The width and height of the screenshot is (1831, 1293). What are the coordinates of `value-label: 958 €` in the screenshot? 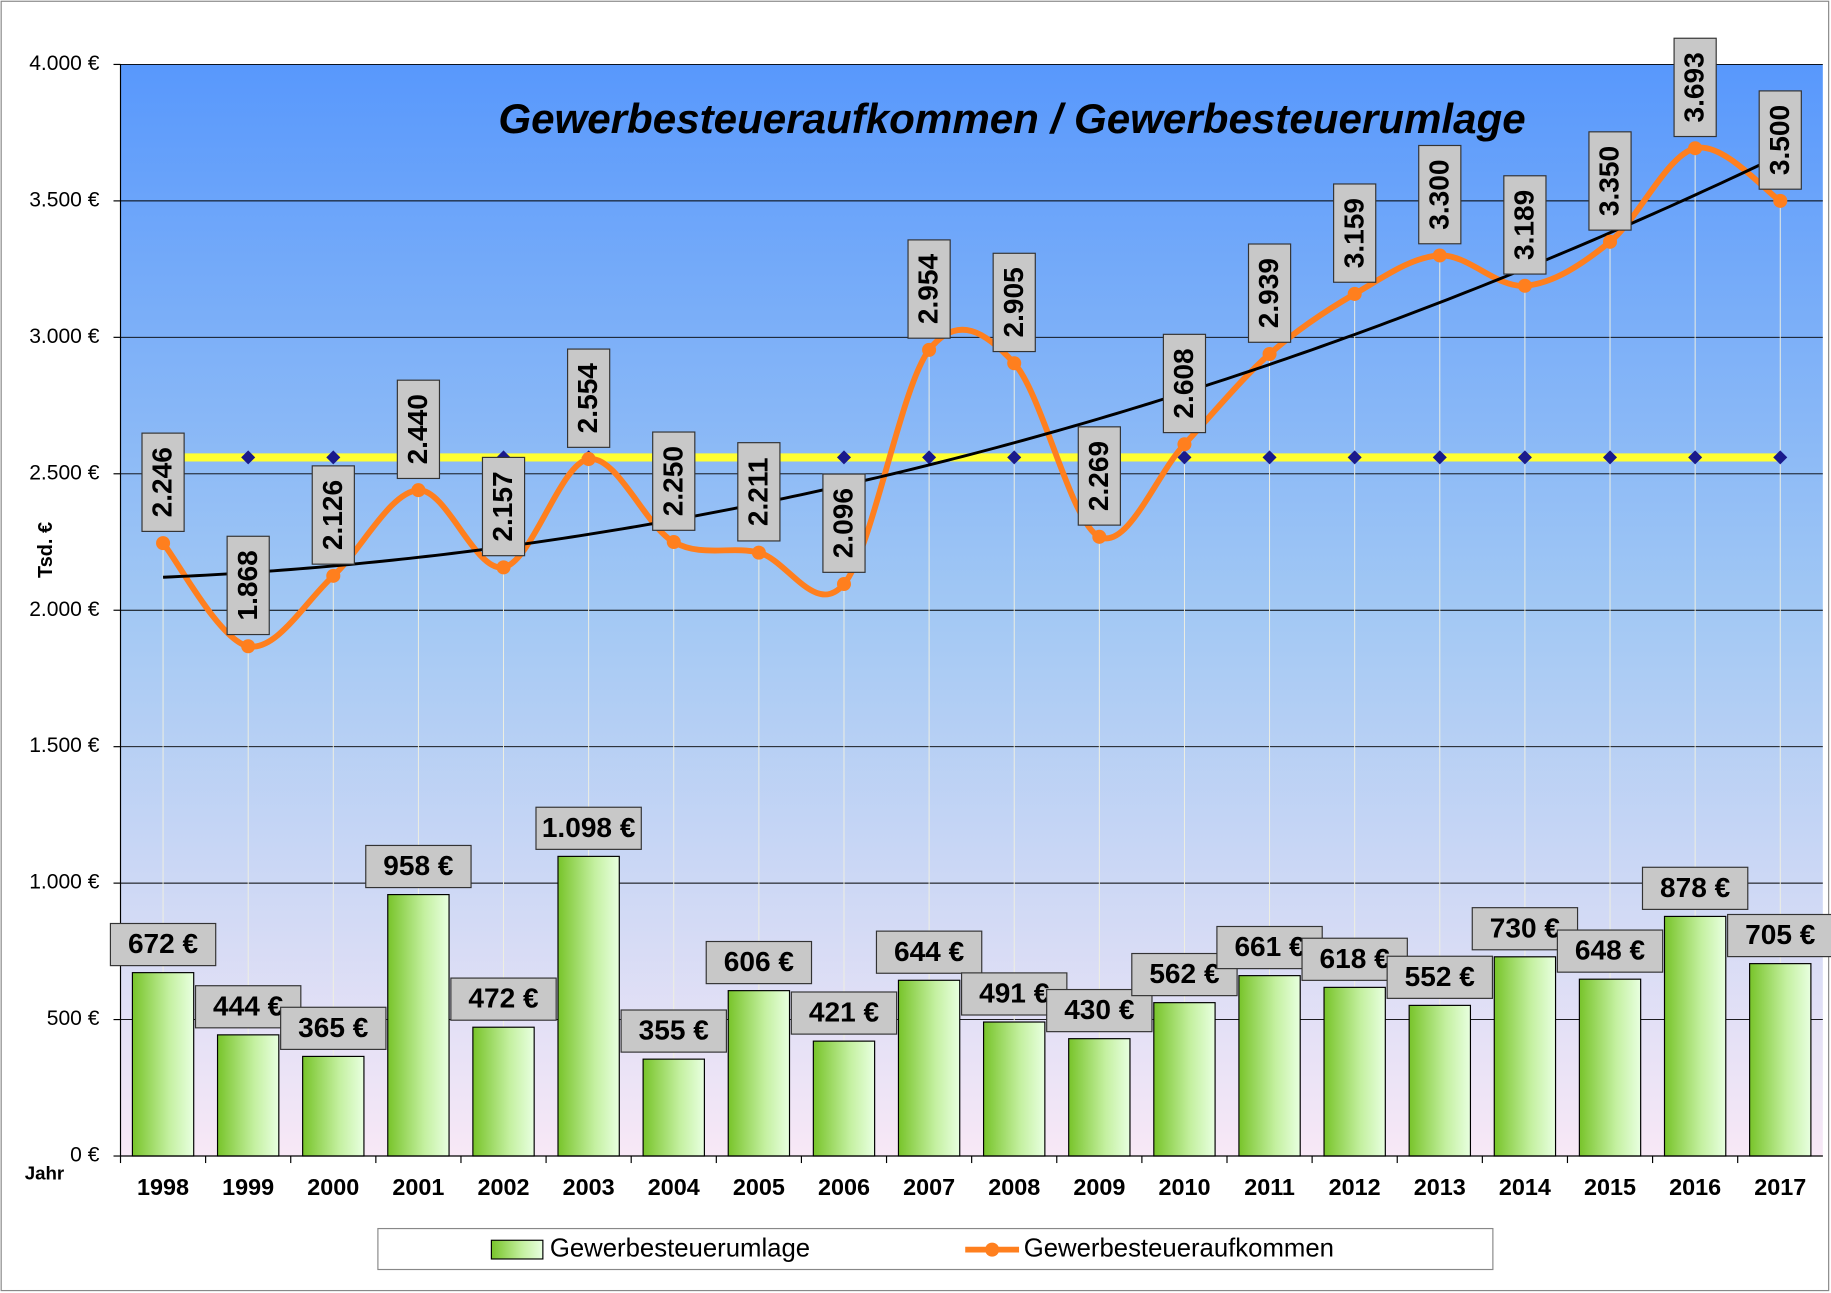 It's located at (418, 865).